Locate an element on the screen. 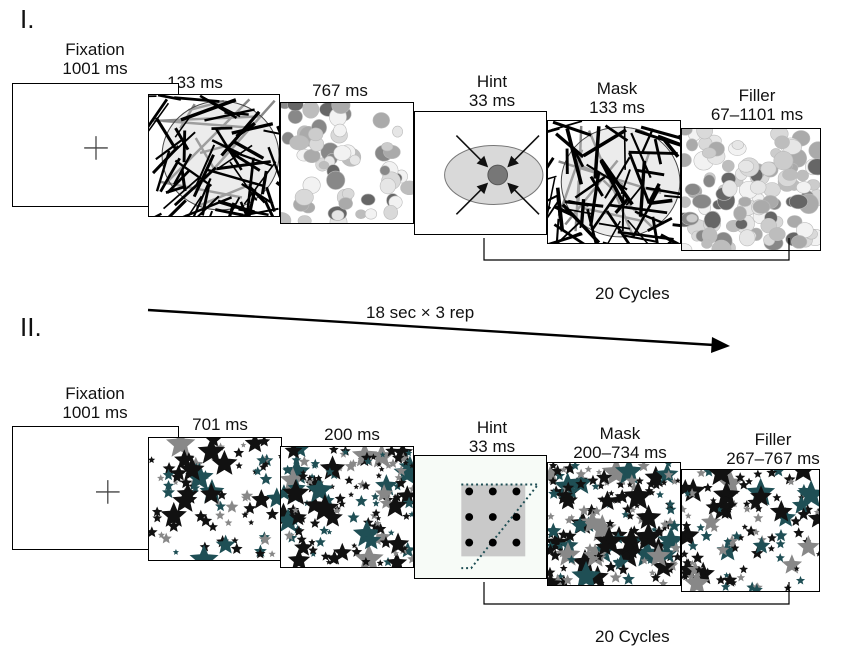 The image size is (847, 649). hint-arrows is located at coordinates (497, 175).